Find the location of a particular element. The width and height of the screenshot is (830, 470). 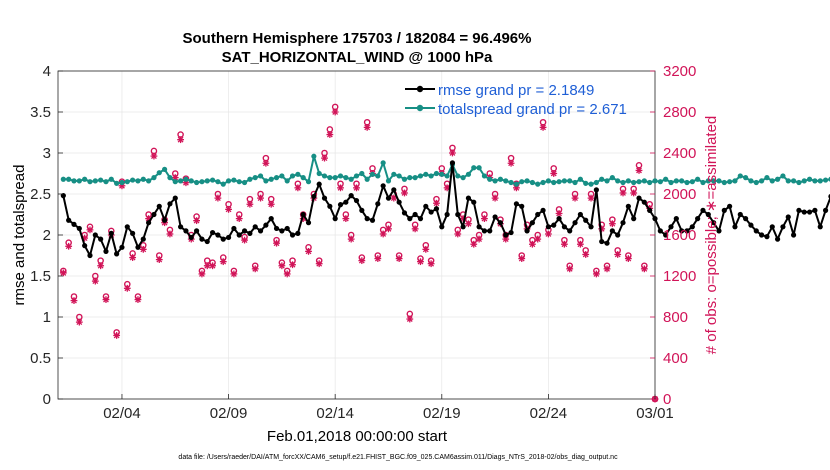

right-axis-ticks: 0 400 800 1200 1600 2000 2400 2800 3200 is located at coordinates (673, 235).